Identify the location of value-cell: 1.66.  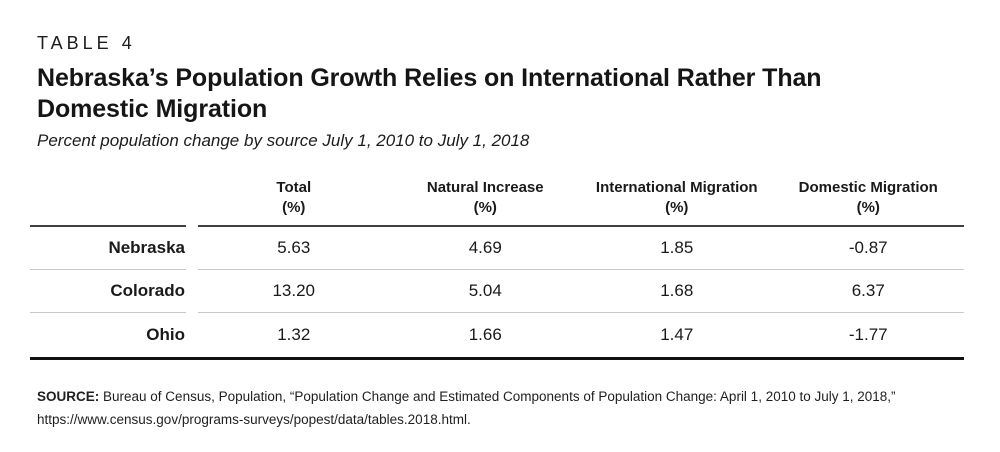
(485, 335).